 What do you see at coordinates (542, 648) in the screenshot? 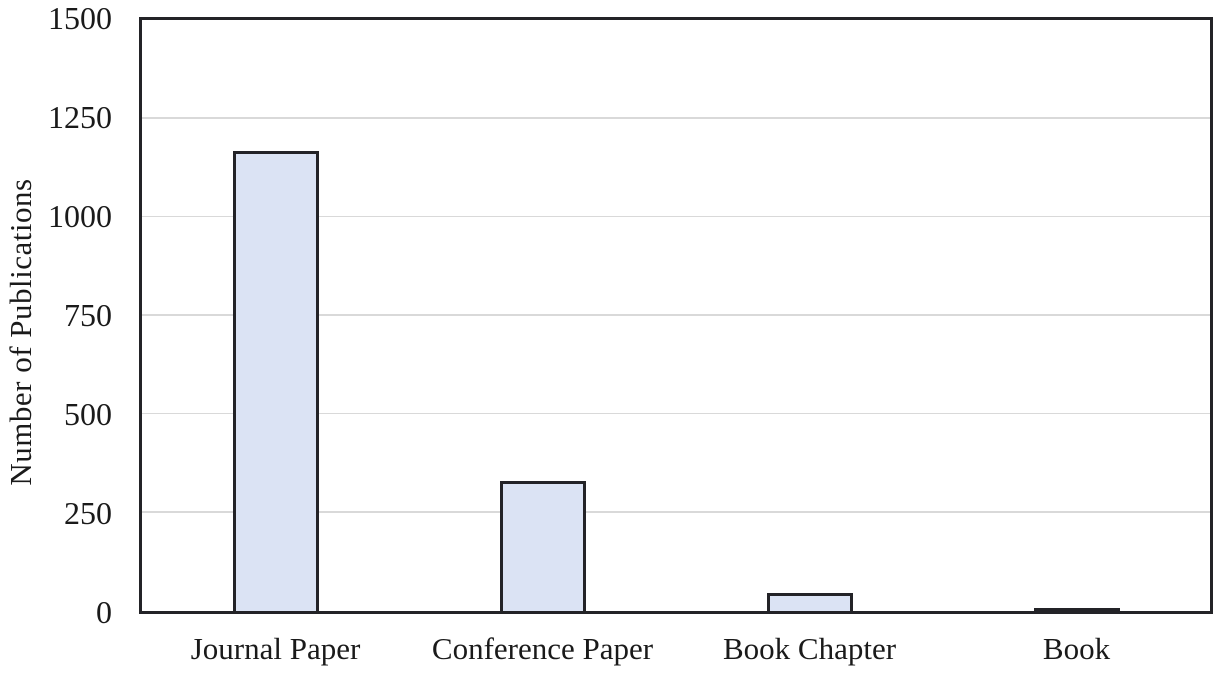
I see `x-category-label-conference-paper: Conference Paper` at bounding box center [542, 648].